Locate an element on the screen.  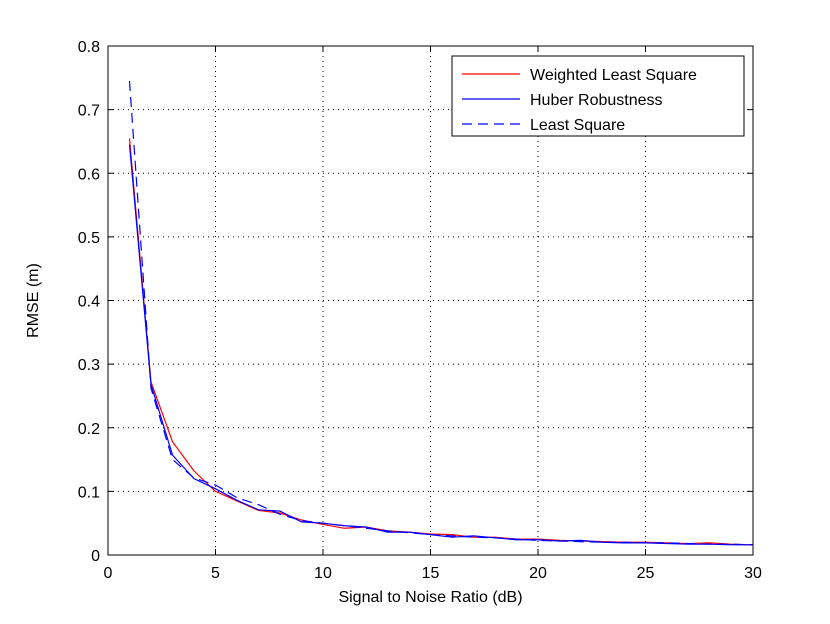
x-tick-label: 30 is located at coordinates (753, 573).